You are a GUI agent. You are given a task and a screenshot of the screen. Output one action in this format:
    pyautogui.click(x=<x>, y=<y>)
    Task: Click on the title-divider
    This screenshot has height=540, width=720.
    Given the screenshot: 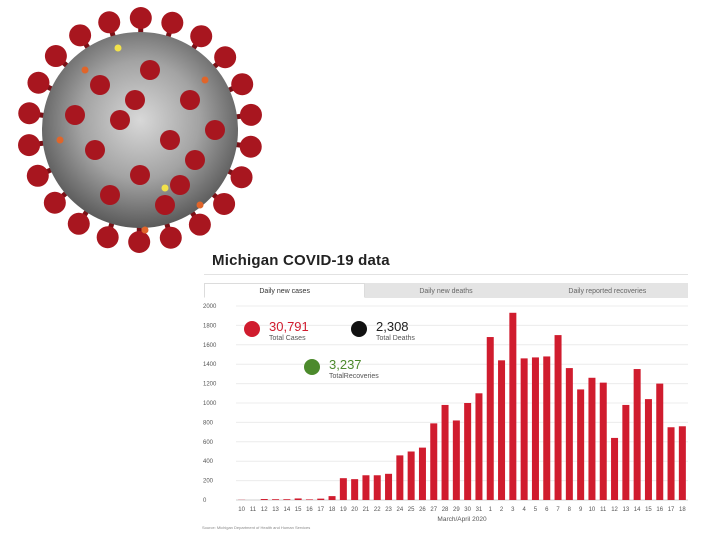 What is the action you would take?
    pyautogui.click(x=446, y=274)
    